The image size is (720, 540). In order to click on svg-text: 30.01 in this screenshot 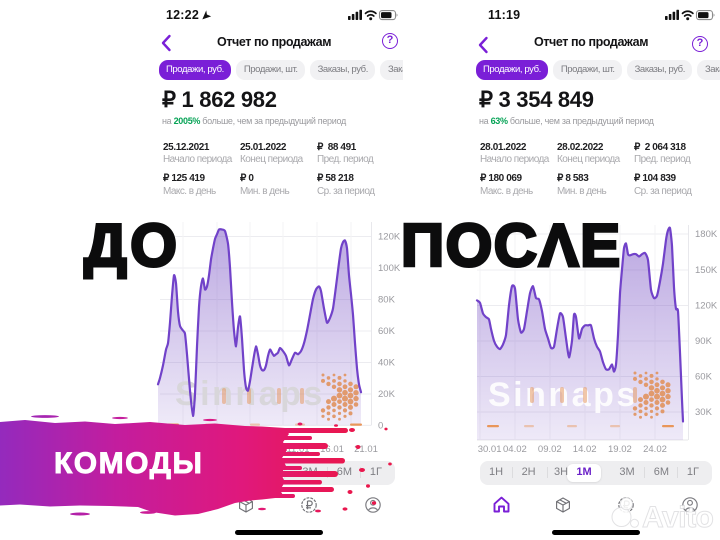, I will do `click(490, 449)`.